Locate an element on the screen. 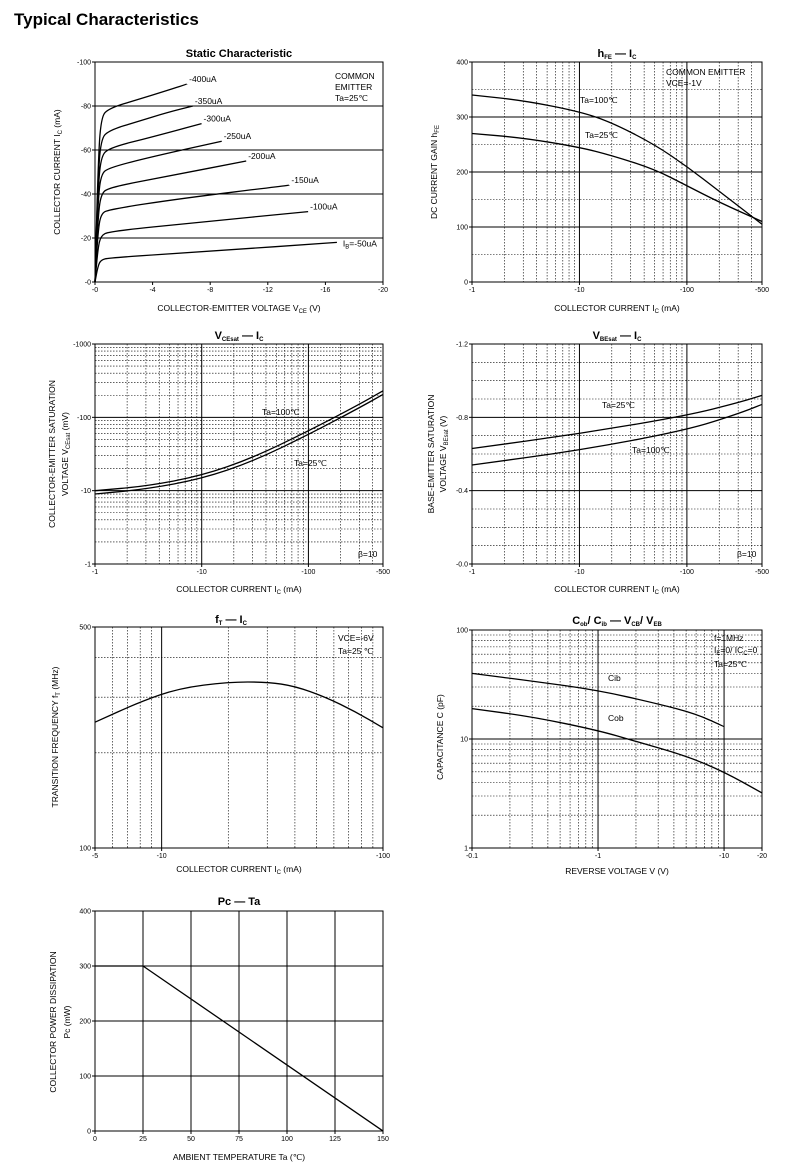  y-axis-label: COLLECTOR-EMITTER SATURATION is located at coordinates (52, 454).